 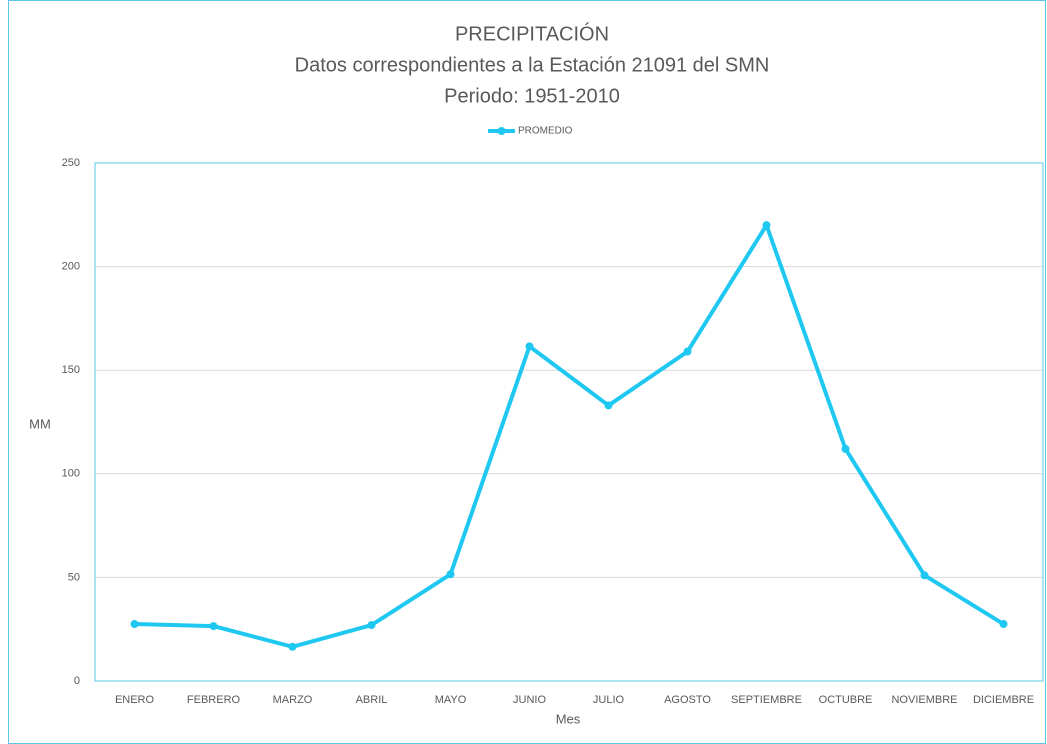 What do you see at coordinates (74, 577) in the screenshot?
I see `y-tick-label: 50` at bounding box center [74, 577].